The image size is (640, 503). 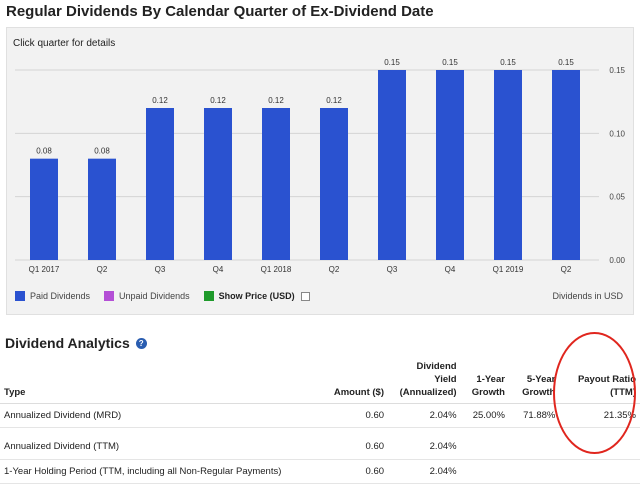 I want to click on y-tick-label: 0.00, so click(x=617, y=260).